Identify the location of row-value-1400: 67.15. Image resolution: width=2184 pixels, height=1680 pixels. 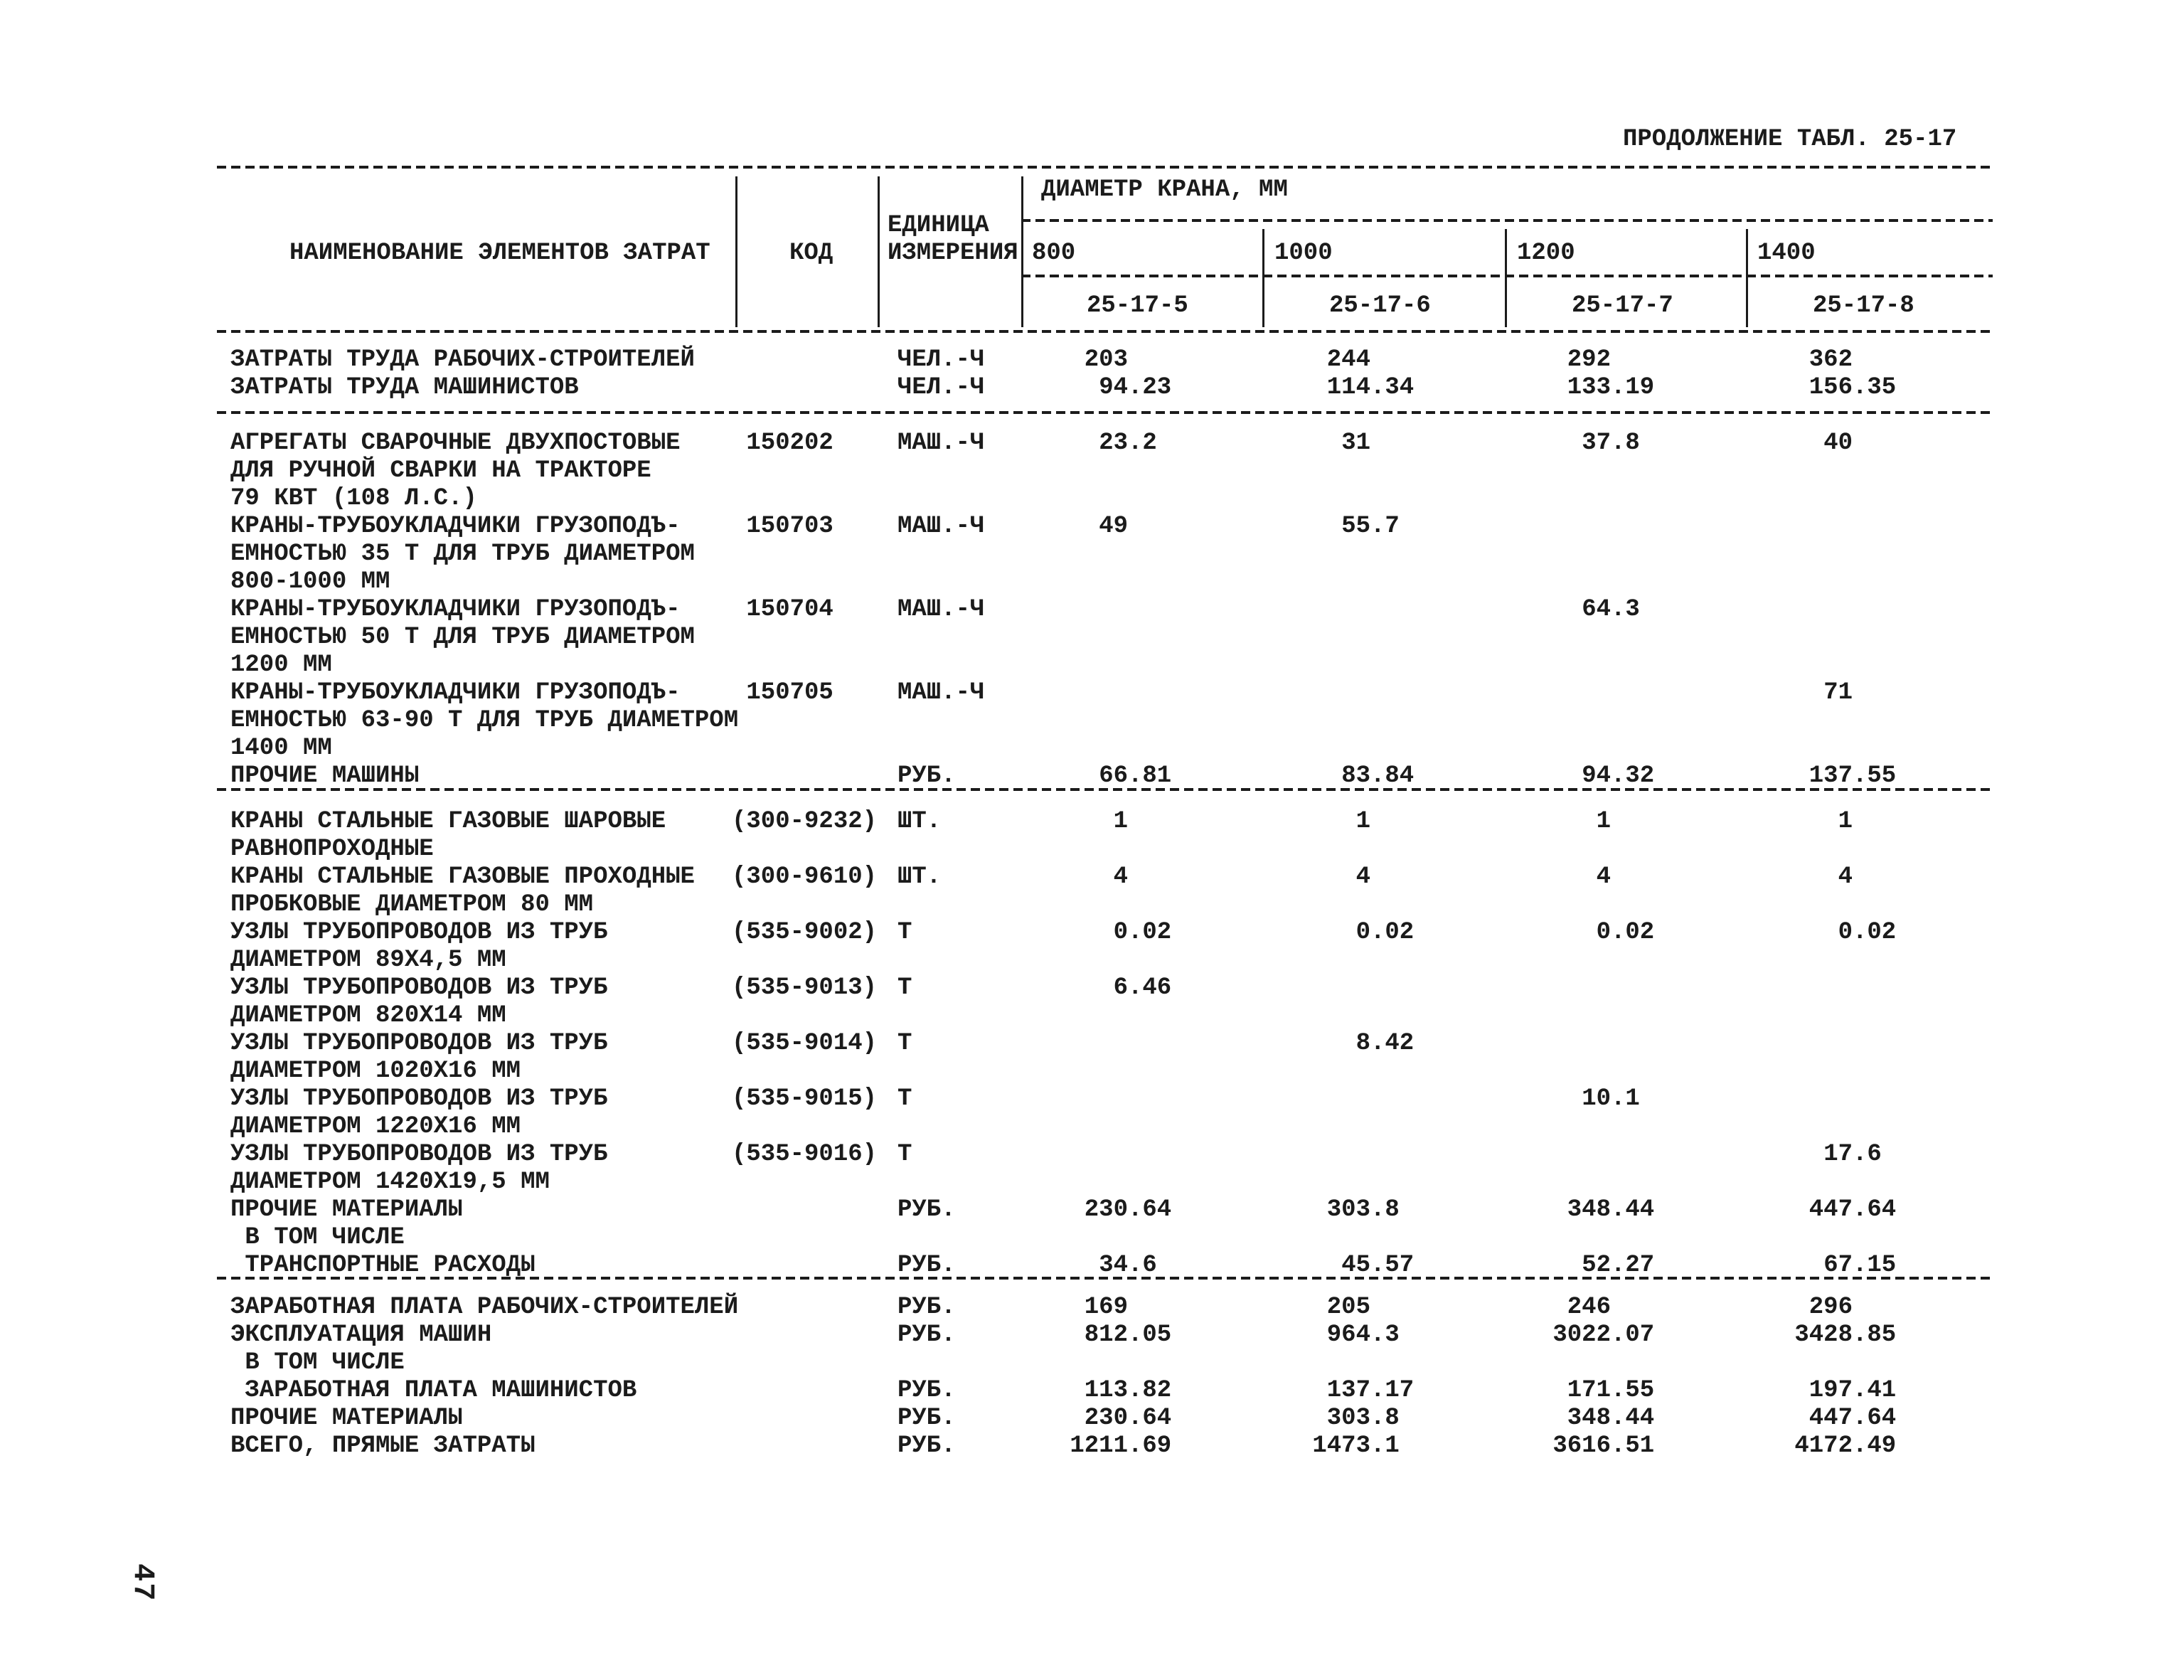
(1860, 1265).